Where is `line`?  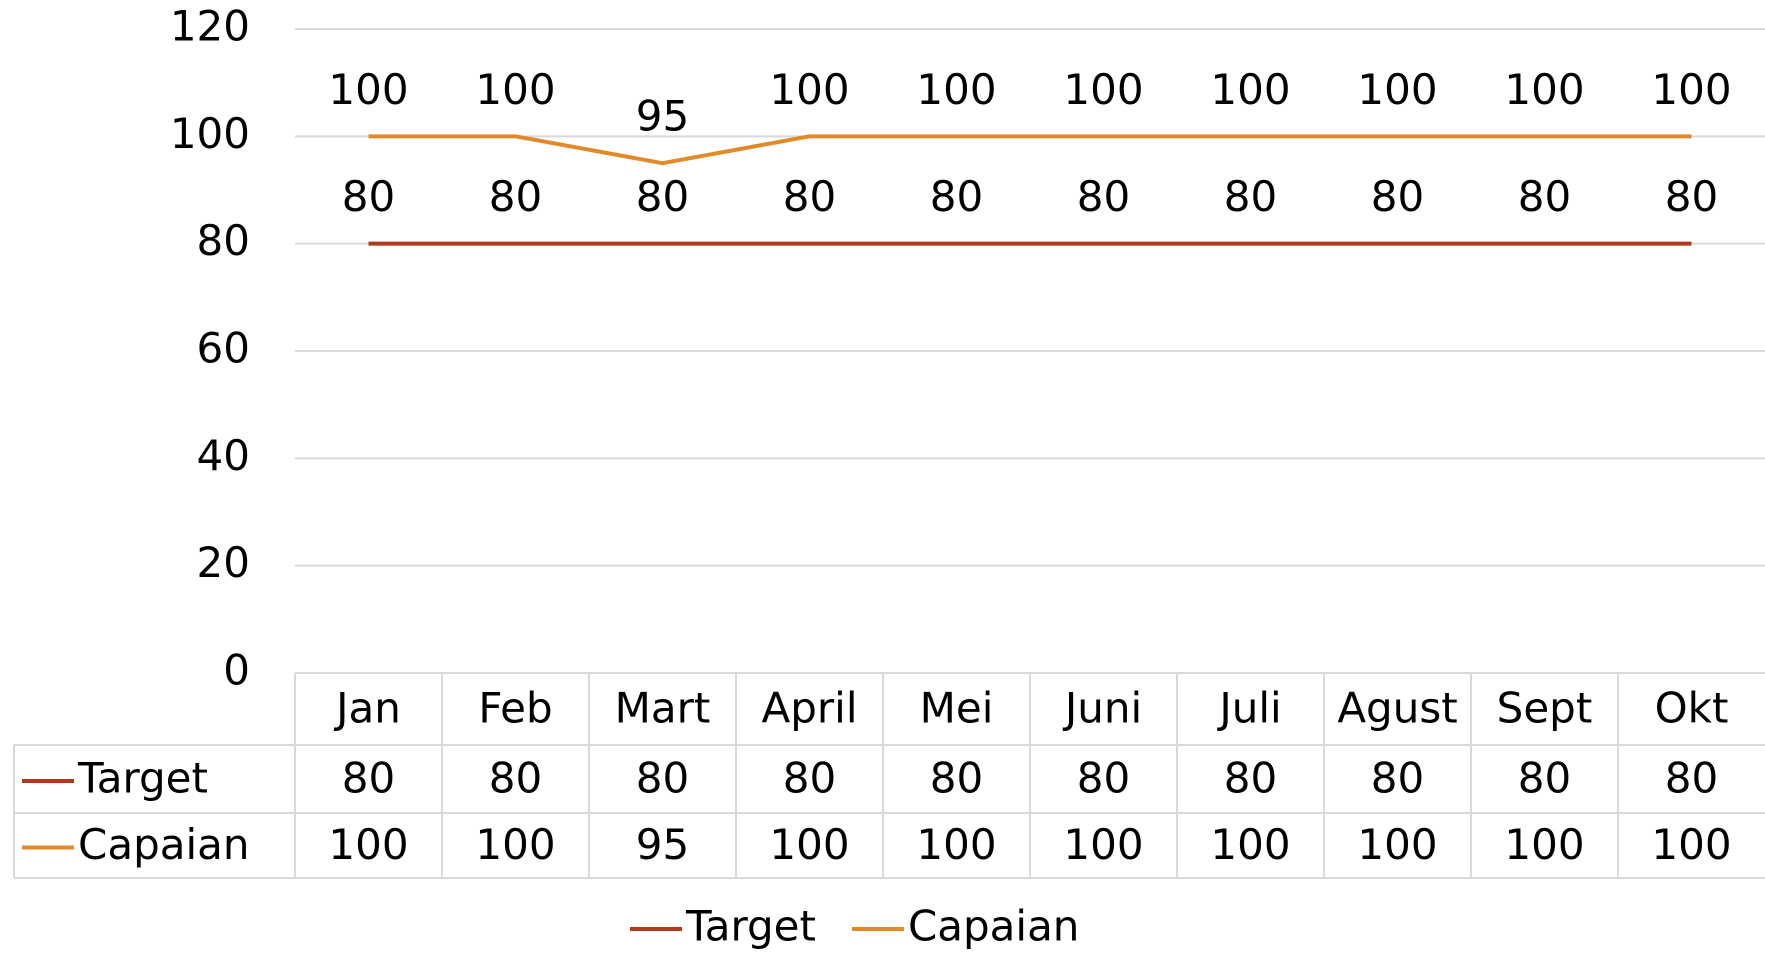 line is located at coordinates (1030, 150).